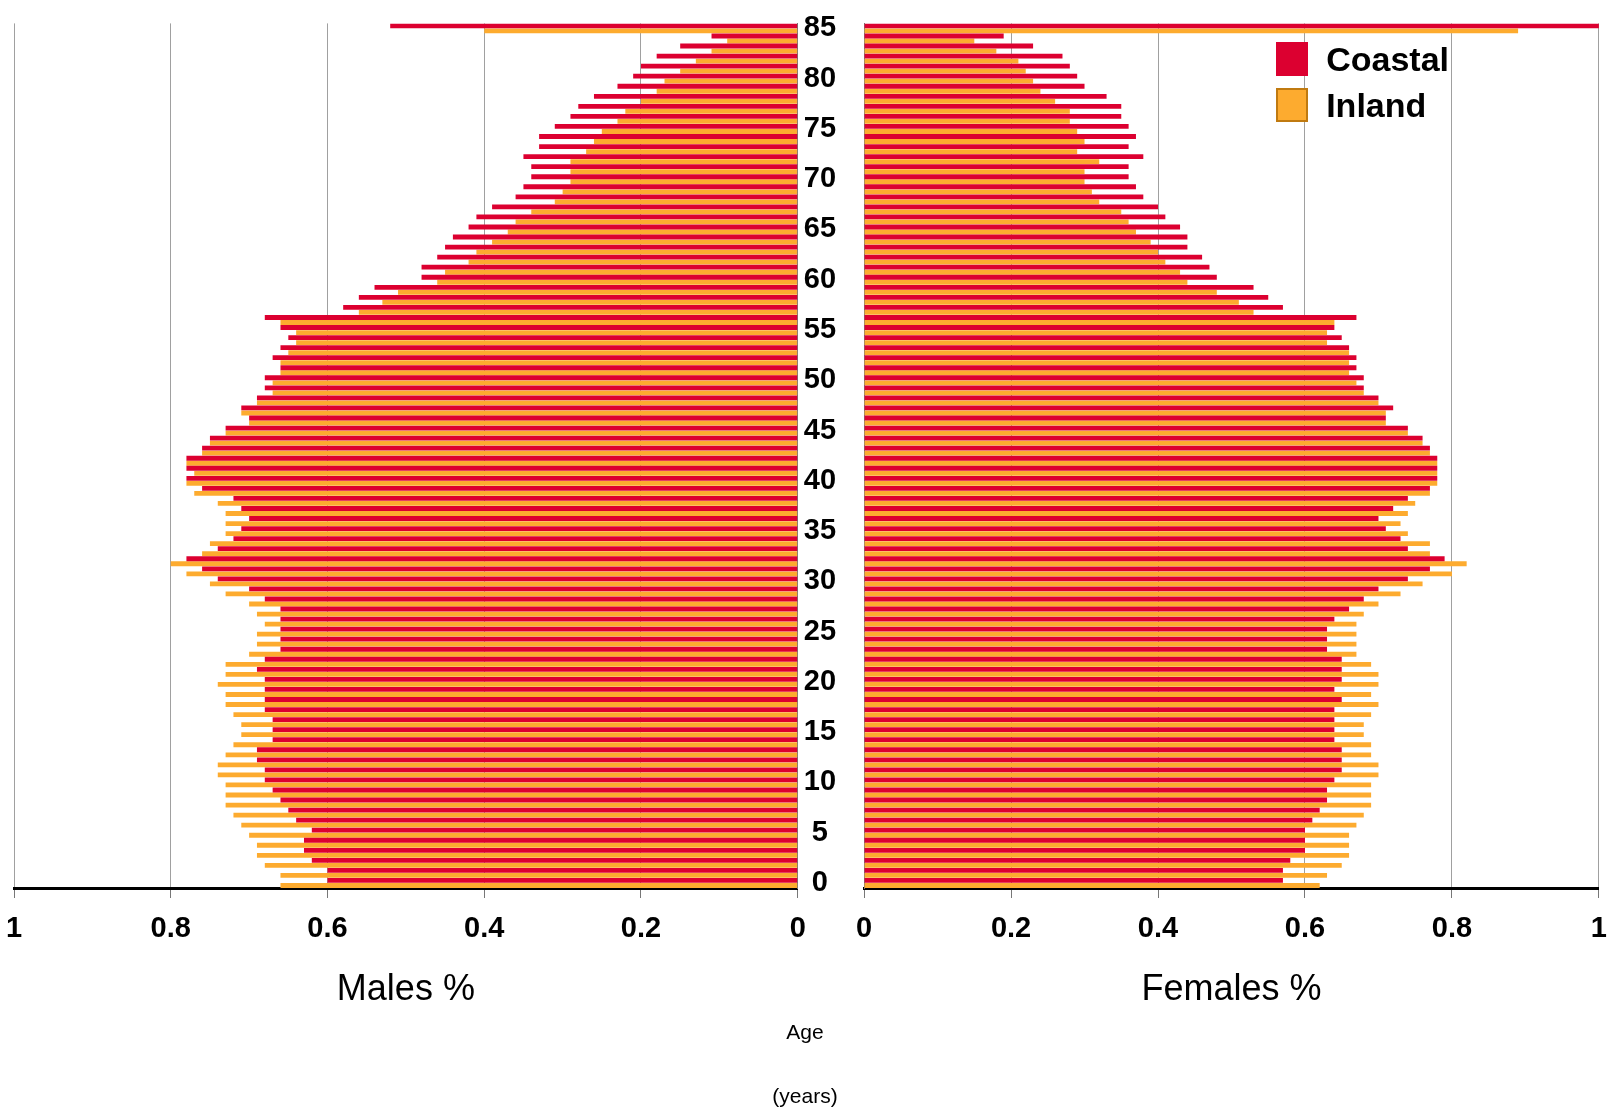 The height and width of the screenshot is (1116, 1621). What do you see at coordinates (819, 478) in the screenshot?
I see `y-tick-label: 40` at bounding box center [819, 478].